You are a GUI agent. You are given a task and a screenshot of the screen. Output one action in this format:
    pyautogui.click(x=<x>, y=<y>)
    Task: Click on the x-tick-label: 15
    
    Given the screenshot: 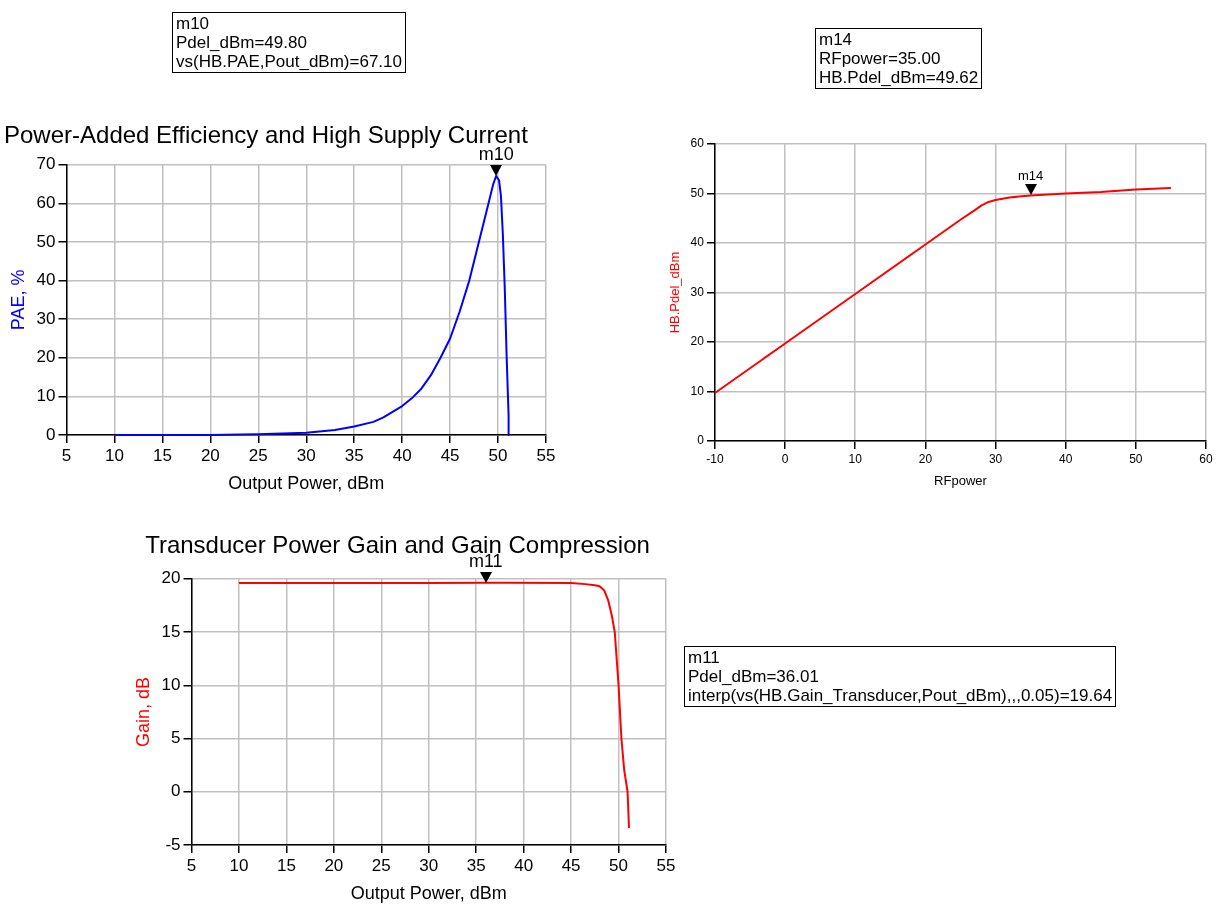 What is the action you would take?
    pyautogui.click(x=286, y=865)
    